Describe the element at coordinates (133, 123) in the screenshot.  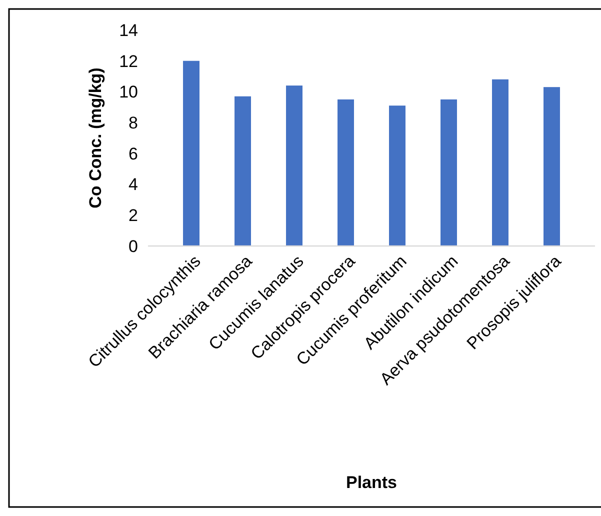
I see `y-tick-label: 8` at that location.